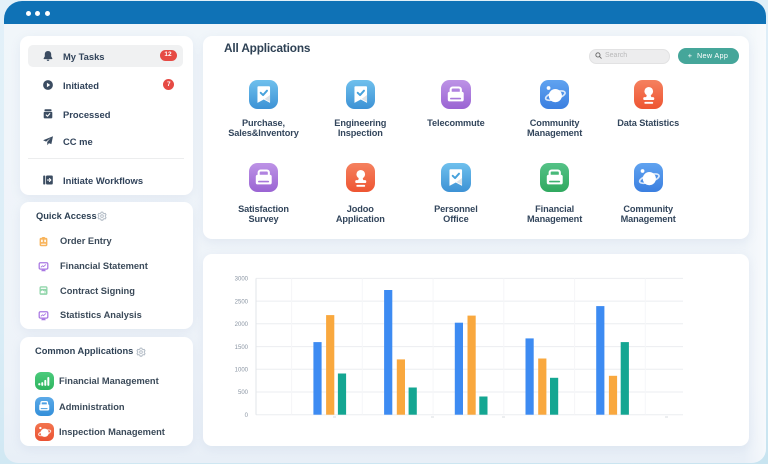 This screenshot has height=464, width=768. I want to click on svg-text: 2000, so click(242, 325).